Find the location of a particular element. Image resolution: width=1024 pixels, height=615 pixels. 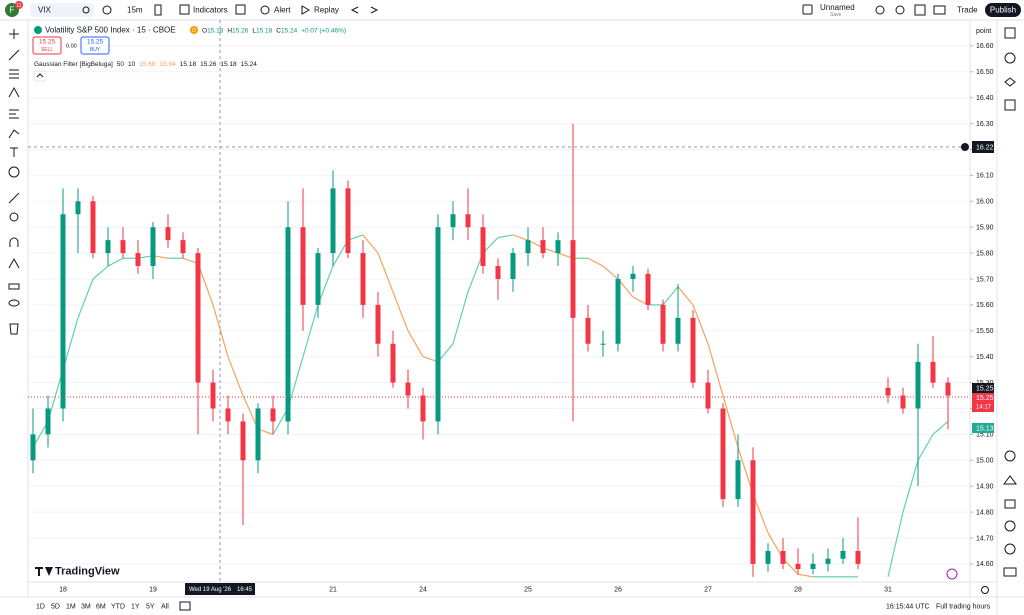

range-button: 1M is located at coordinates (71, 606).